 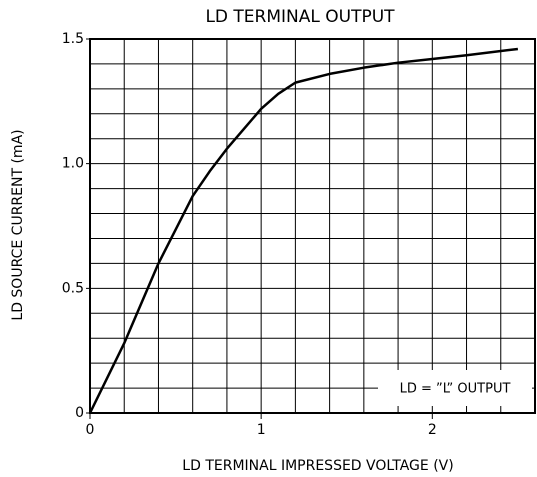 I want to click on annotation: LD = ”L” OUTPUT, so click(x=455, y=389).